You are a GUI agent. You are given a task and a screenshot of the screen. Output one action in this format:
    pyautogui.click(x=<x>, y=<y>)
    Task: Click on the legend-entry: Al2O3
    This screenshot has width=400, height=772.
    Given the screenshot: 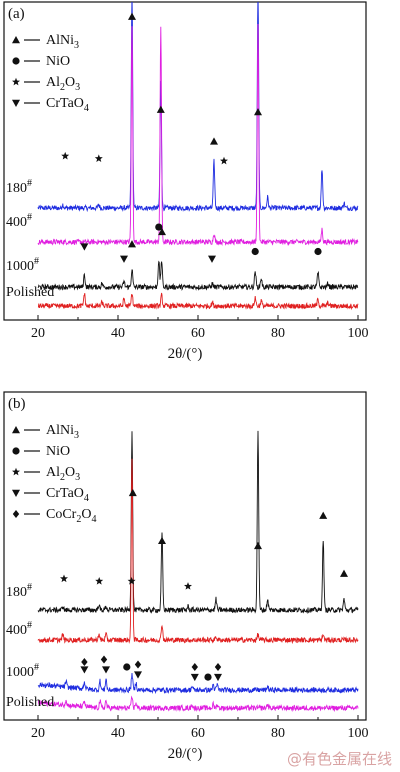 What is the action you would take?
    pyautogui.click(x=63, y=474)
    